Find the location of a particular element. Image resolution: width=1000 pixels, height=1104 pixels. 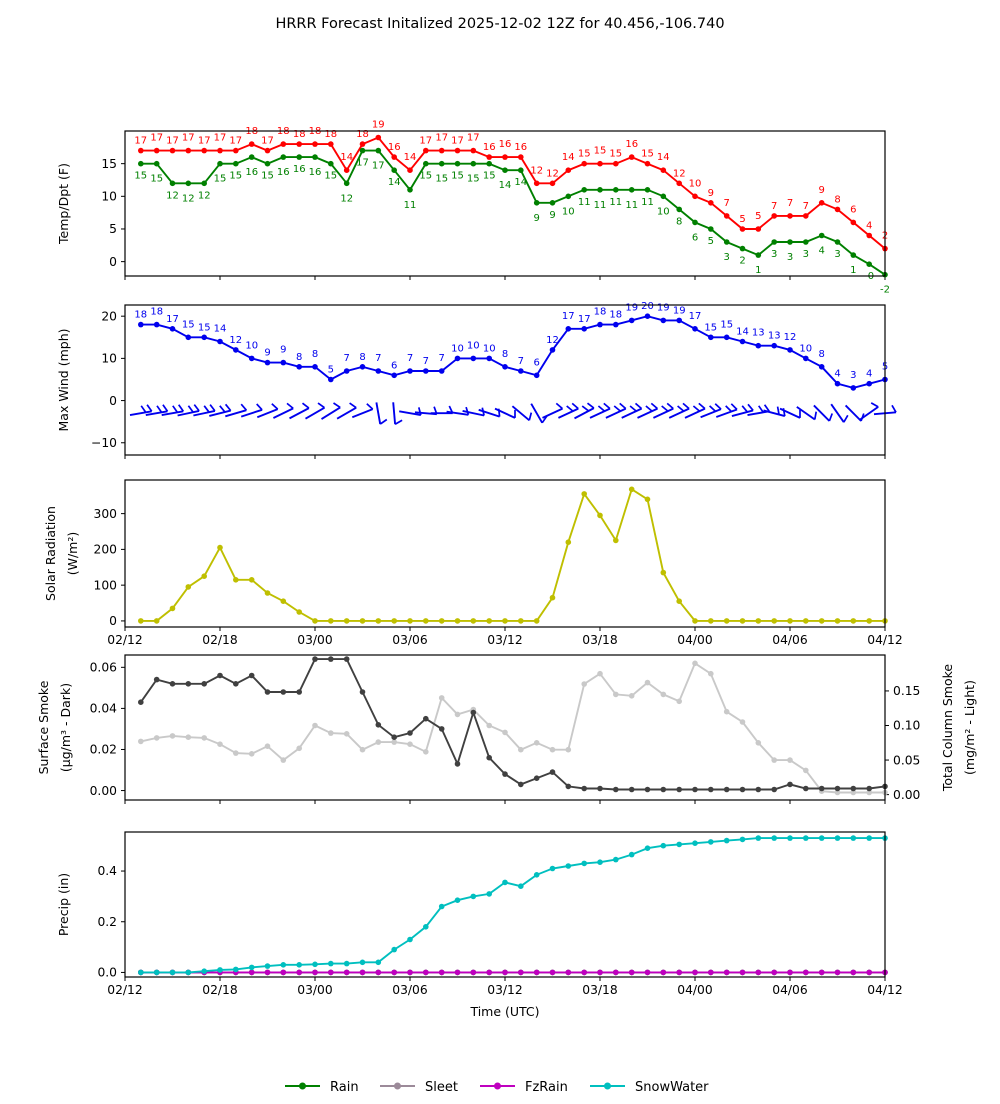

max-wind-value-label: 19 is located at coordinates (631, 307).